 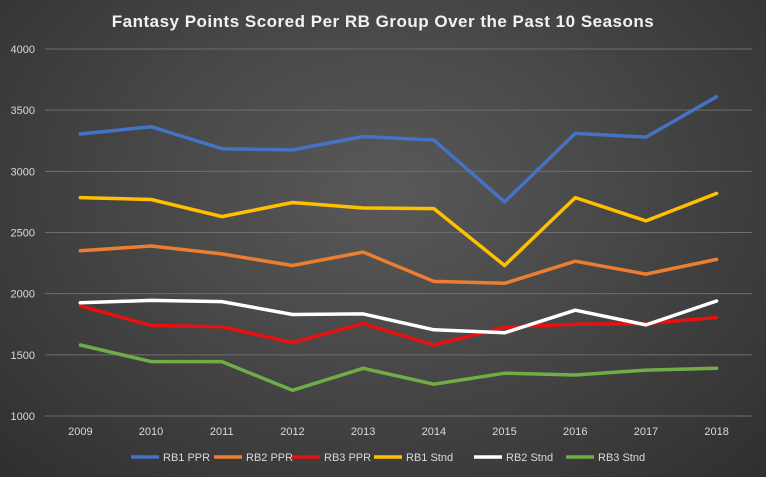 I want to click on y-tick-label: 2000, so click(x=23, y=295).